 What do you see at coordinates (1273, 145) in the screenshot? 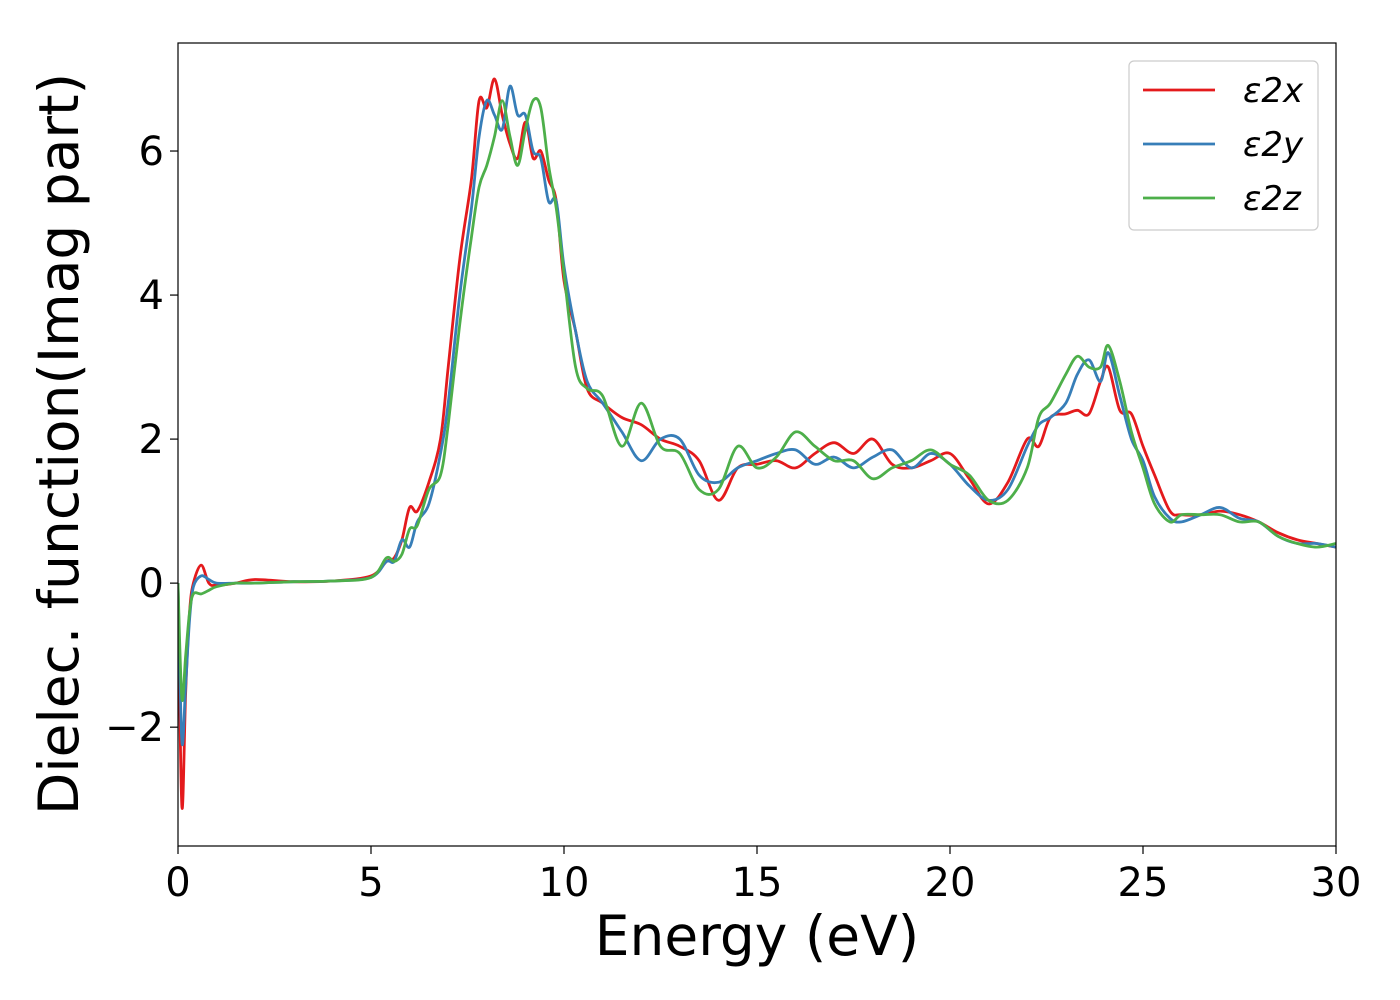
I see `legend-label-2: ε2y` at bounding box center [1273, 145].